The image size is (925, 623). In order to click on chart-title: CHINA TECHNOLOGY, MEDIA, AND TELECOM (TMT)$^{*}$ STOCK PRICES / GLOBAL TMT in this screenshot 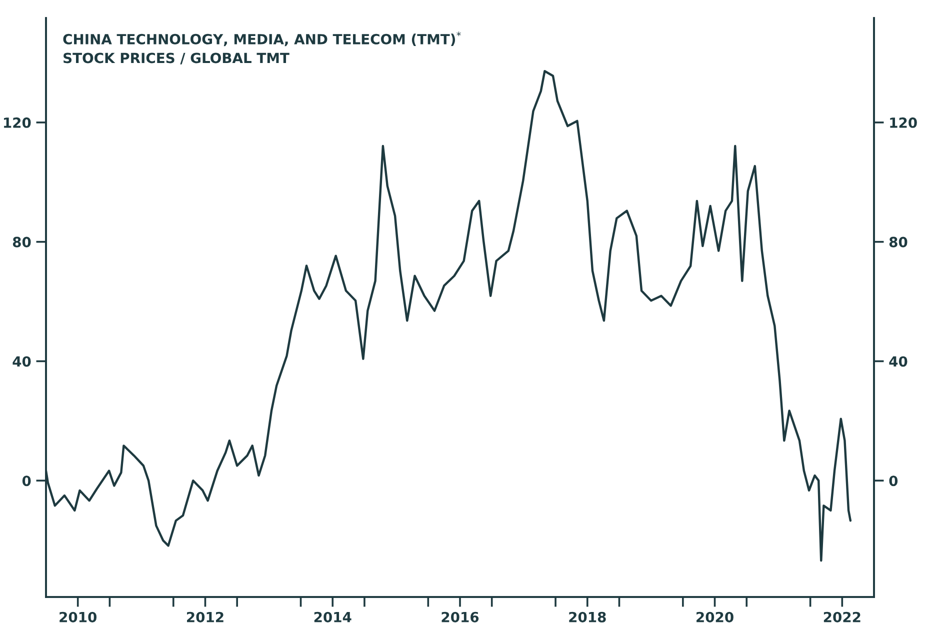, I will do `click(262, 48)`.